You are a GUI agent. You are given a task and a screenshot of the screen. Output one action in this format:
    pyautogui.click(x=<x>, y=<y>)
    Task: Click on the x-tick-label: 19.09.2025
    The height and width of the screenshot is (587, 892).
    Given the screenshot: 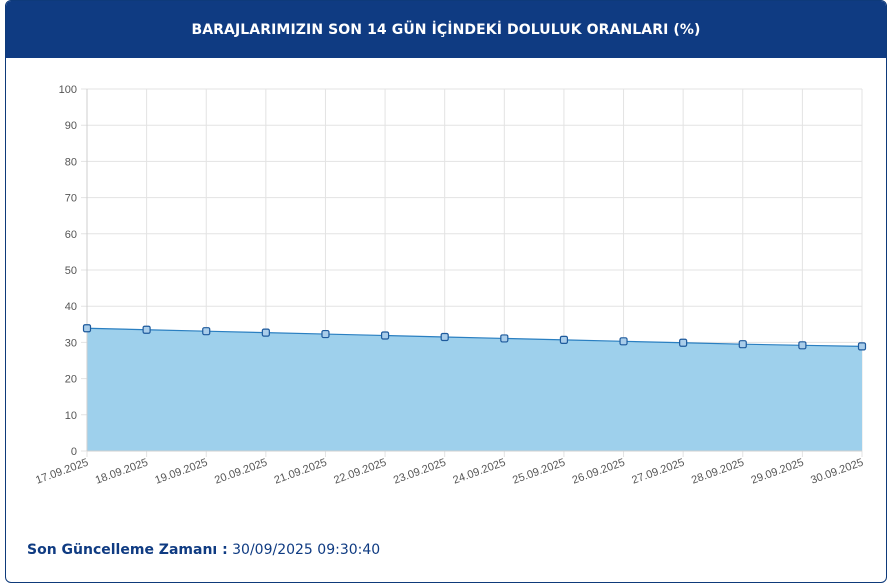 What is the action you would take?
    pyautogui.click(x=181, y=472)
    